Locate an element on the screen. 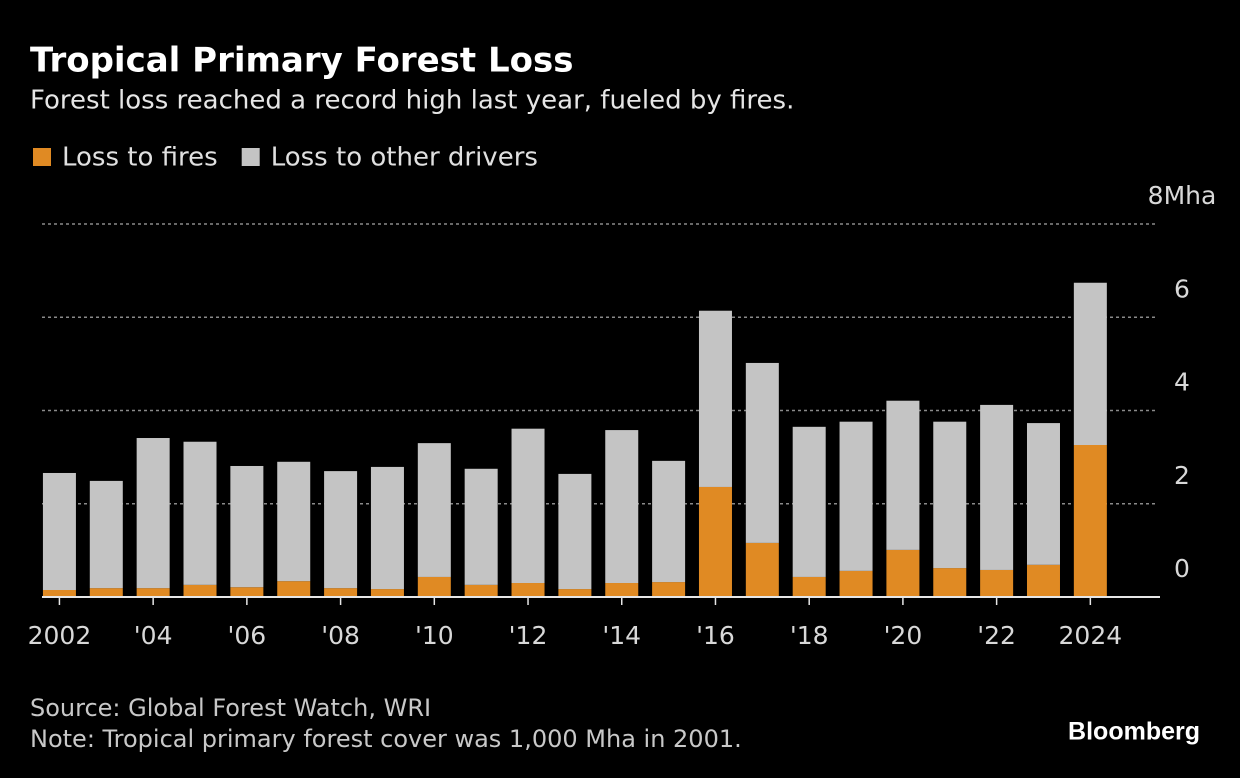 The width and height of the screenshot is (1240, 778). legend-label: Loss to fires is located at coordinates (140, 158).